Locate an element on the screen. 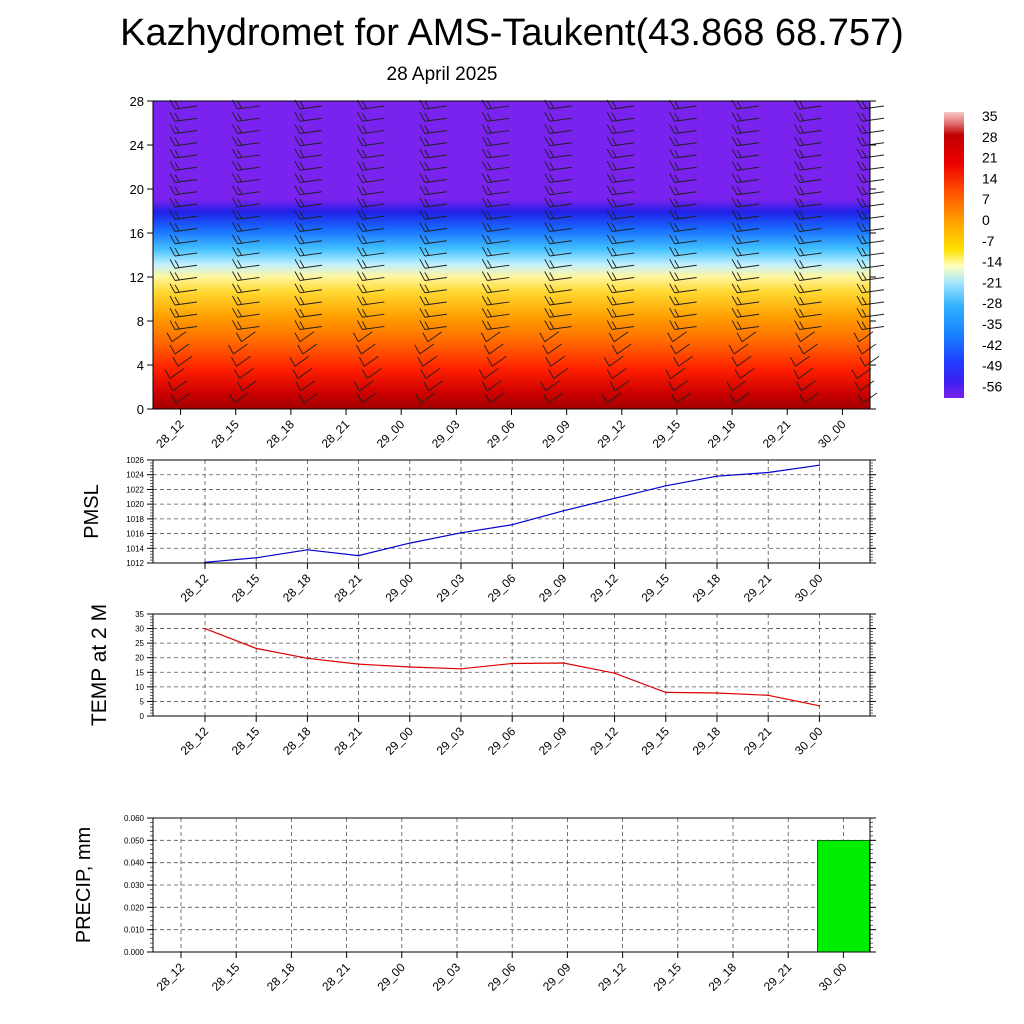 The width and height of the screenshot is (1024, 1024). colorbar-label: 21 is located at coordinates (990, 158).